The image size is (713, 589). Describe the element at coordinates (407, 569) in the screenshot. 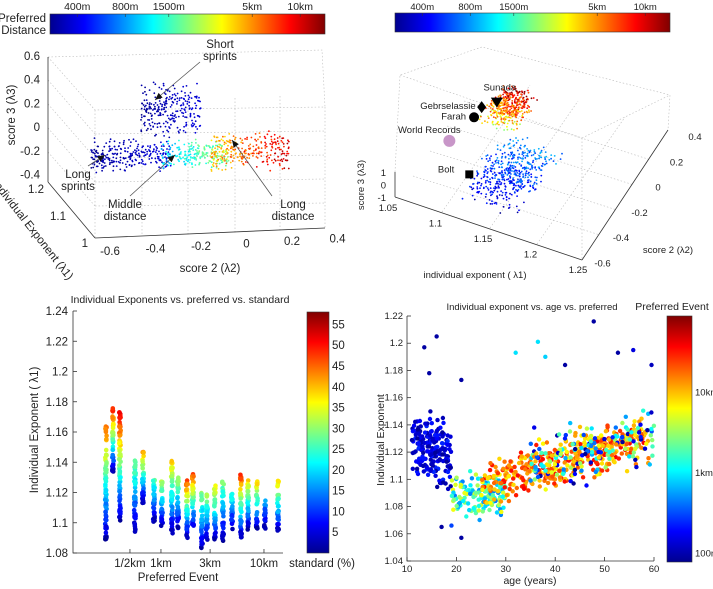

I see `x-tick-label: 10` at that location.